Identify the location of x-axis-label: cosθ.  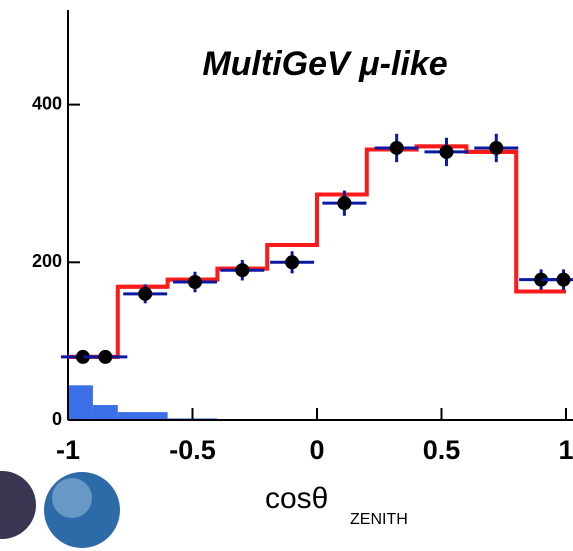
(296, 498).